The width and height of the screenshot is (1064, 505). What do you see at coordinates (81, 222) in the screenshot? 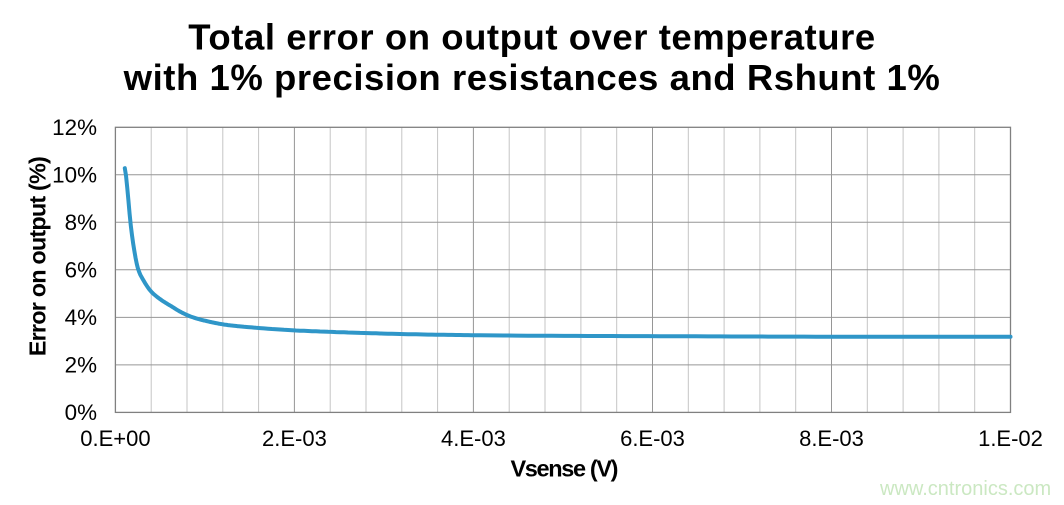
I see `svg-text: 8%` at bounding box center [81, 222].